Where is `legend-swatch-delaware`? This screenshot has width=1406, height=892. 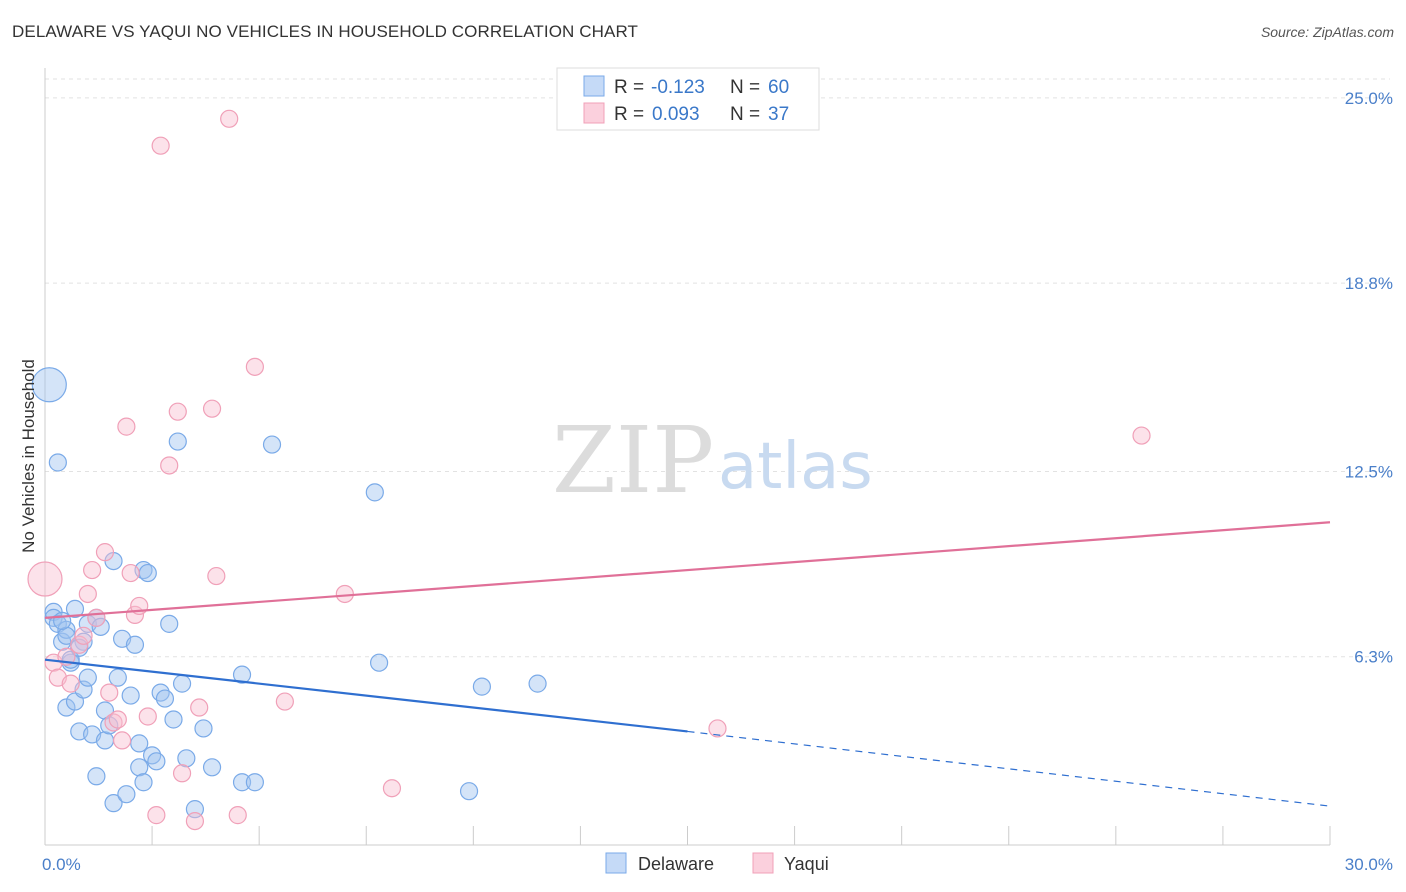
legend-swatch-delaware is located at coordinates (594, 86).